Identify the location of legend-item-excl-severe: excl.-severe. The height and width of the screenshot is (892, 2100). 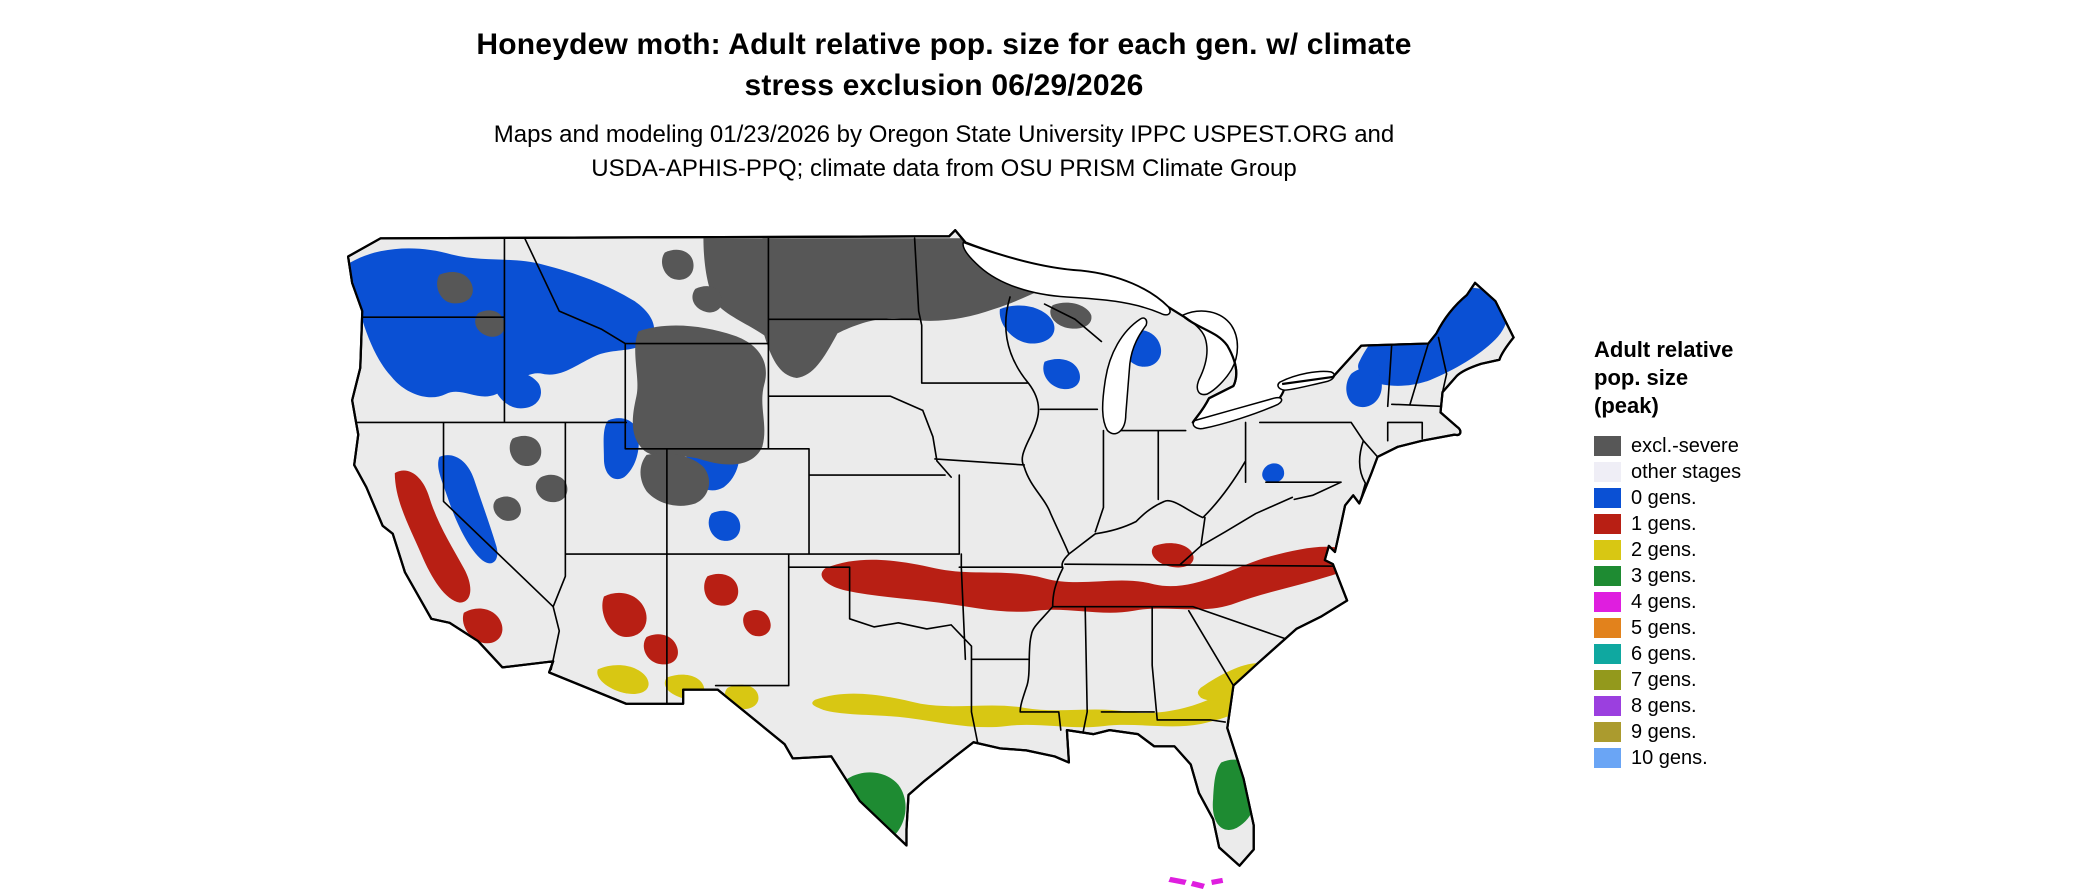
(1719, 446).